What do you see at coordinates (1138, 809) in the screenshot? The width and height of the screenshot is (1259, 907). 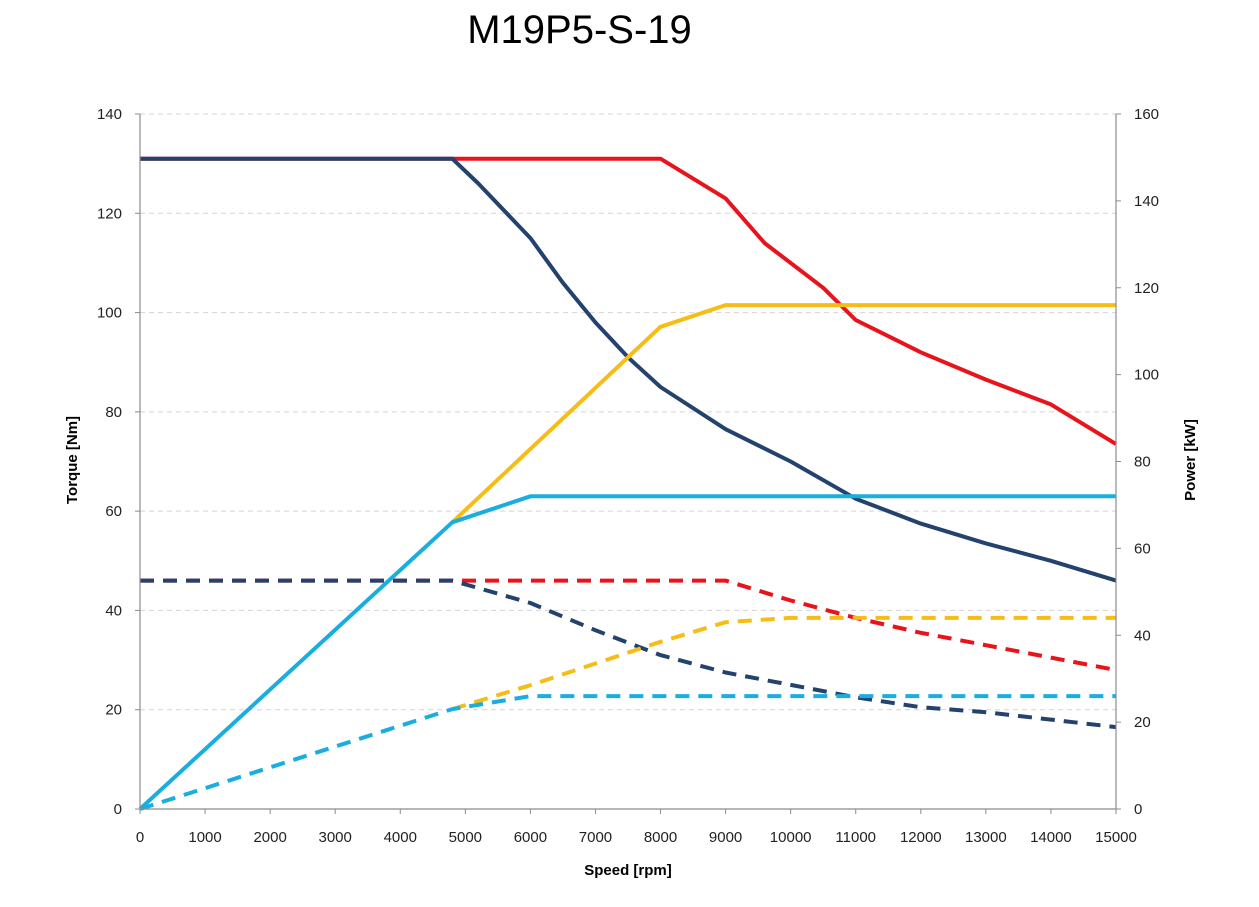 I see `y2-tick-label: 0` at bounding box center [1138, 809].